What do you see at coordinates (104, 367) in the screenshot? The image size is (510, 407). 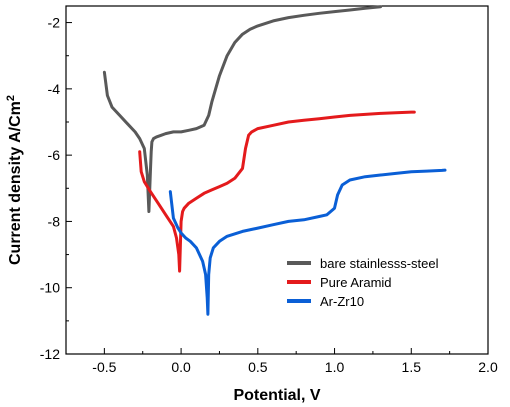 I see `x-tick-label: -0.5` at bounding box center [104, 367].